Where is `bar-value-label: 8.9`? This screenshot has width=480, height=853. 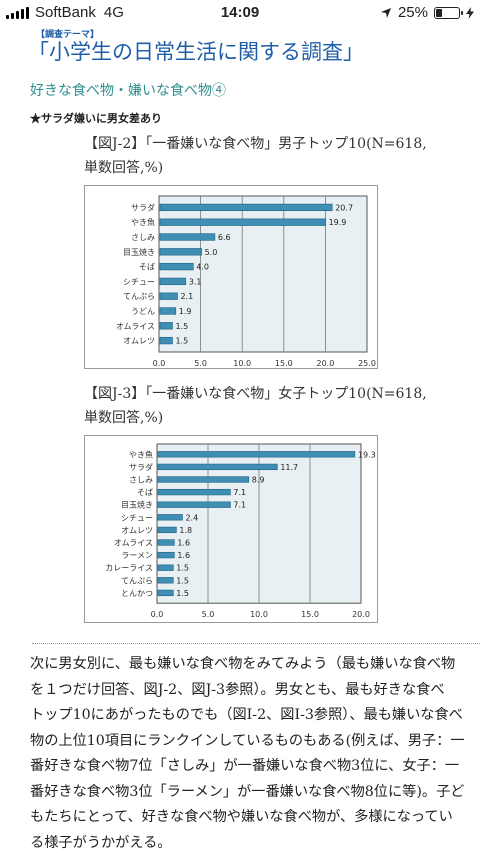 bar-value-label: 8.9 is located at coordinates (258, 480).